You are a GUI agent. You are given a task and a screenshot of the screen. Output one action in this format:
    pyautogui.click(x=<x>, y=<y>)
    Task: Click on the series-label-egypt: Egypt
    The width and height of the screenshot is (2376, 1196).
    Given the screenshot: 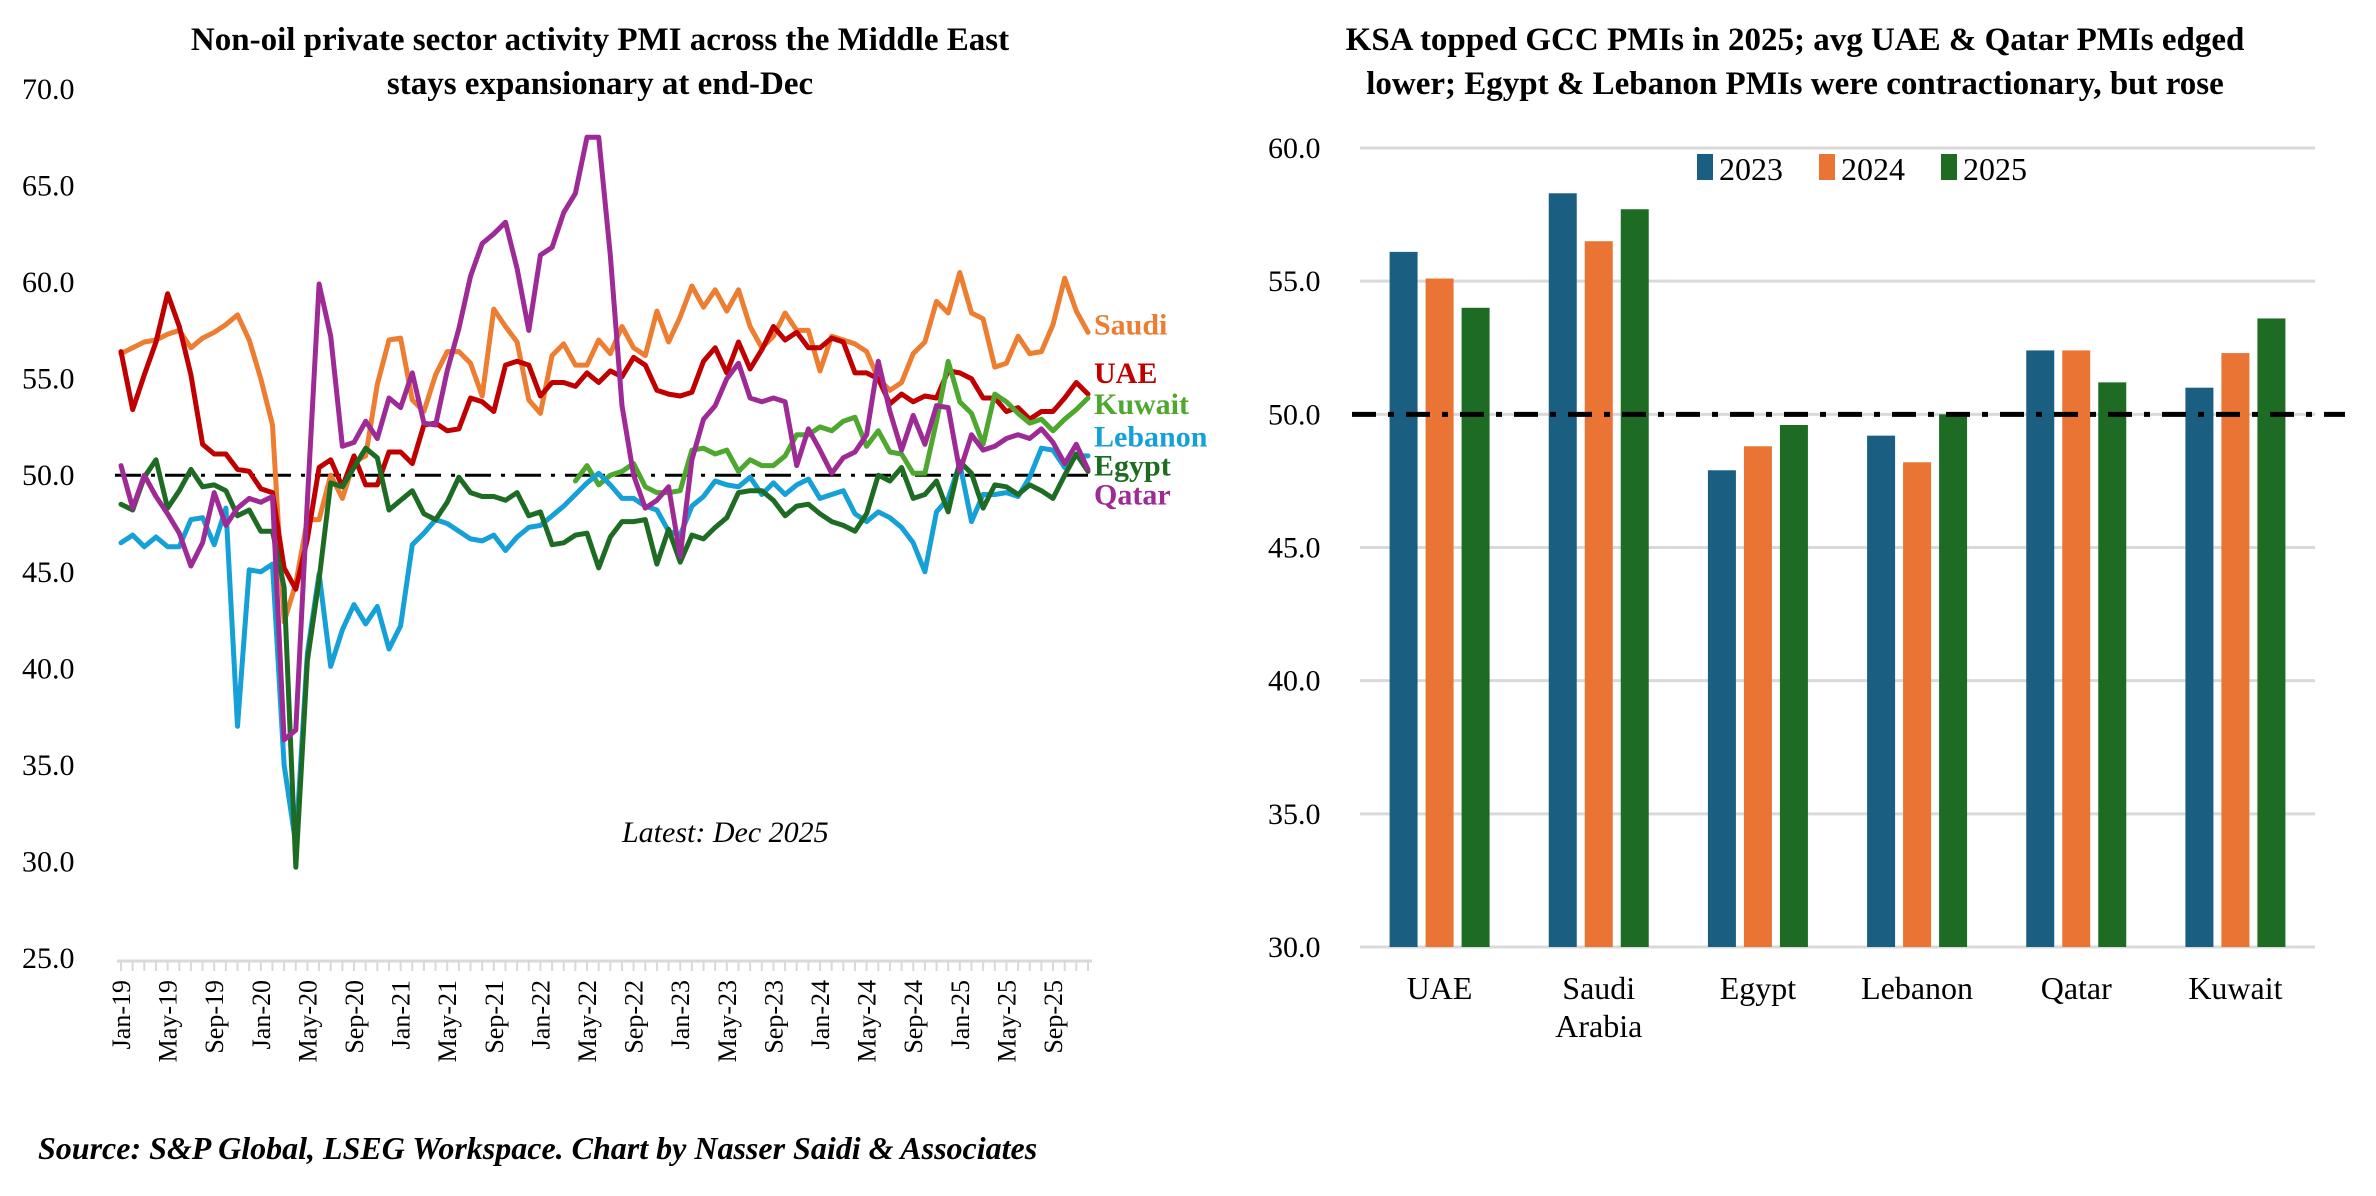 What is the action you would take?
    pyautogui.click(x=1132, y=466)
    